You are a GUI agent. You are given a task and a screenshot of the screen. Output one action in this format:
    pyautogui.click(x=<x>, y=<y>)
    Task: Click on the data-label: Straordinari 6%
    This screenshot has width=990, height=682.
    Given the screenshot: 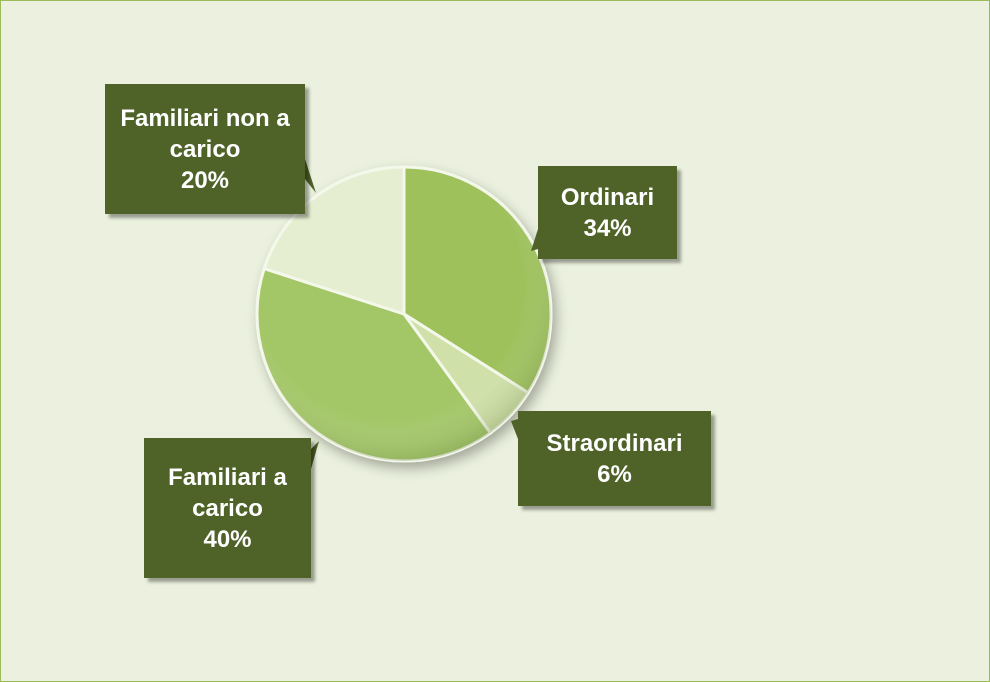 What is the action you would take?
    pyautogui.click(x=614, y=458)
    